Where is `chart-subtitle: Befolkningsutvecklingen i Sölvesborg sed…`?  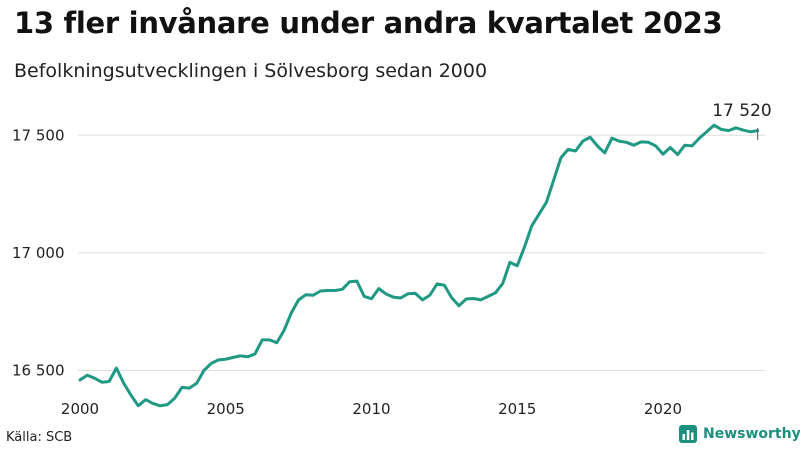
chart-subtitle: Befolkningsutvecklingen i Sölvesborg sed… is located at coordinates (251, 71).